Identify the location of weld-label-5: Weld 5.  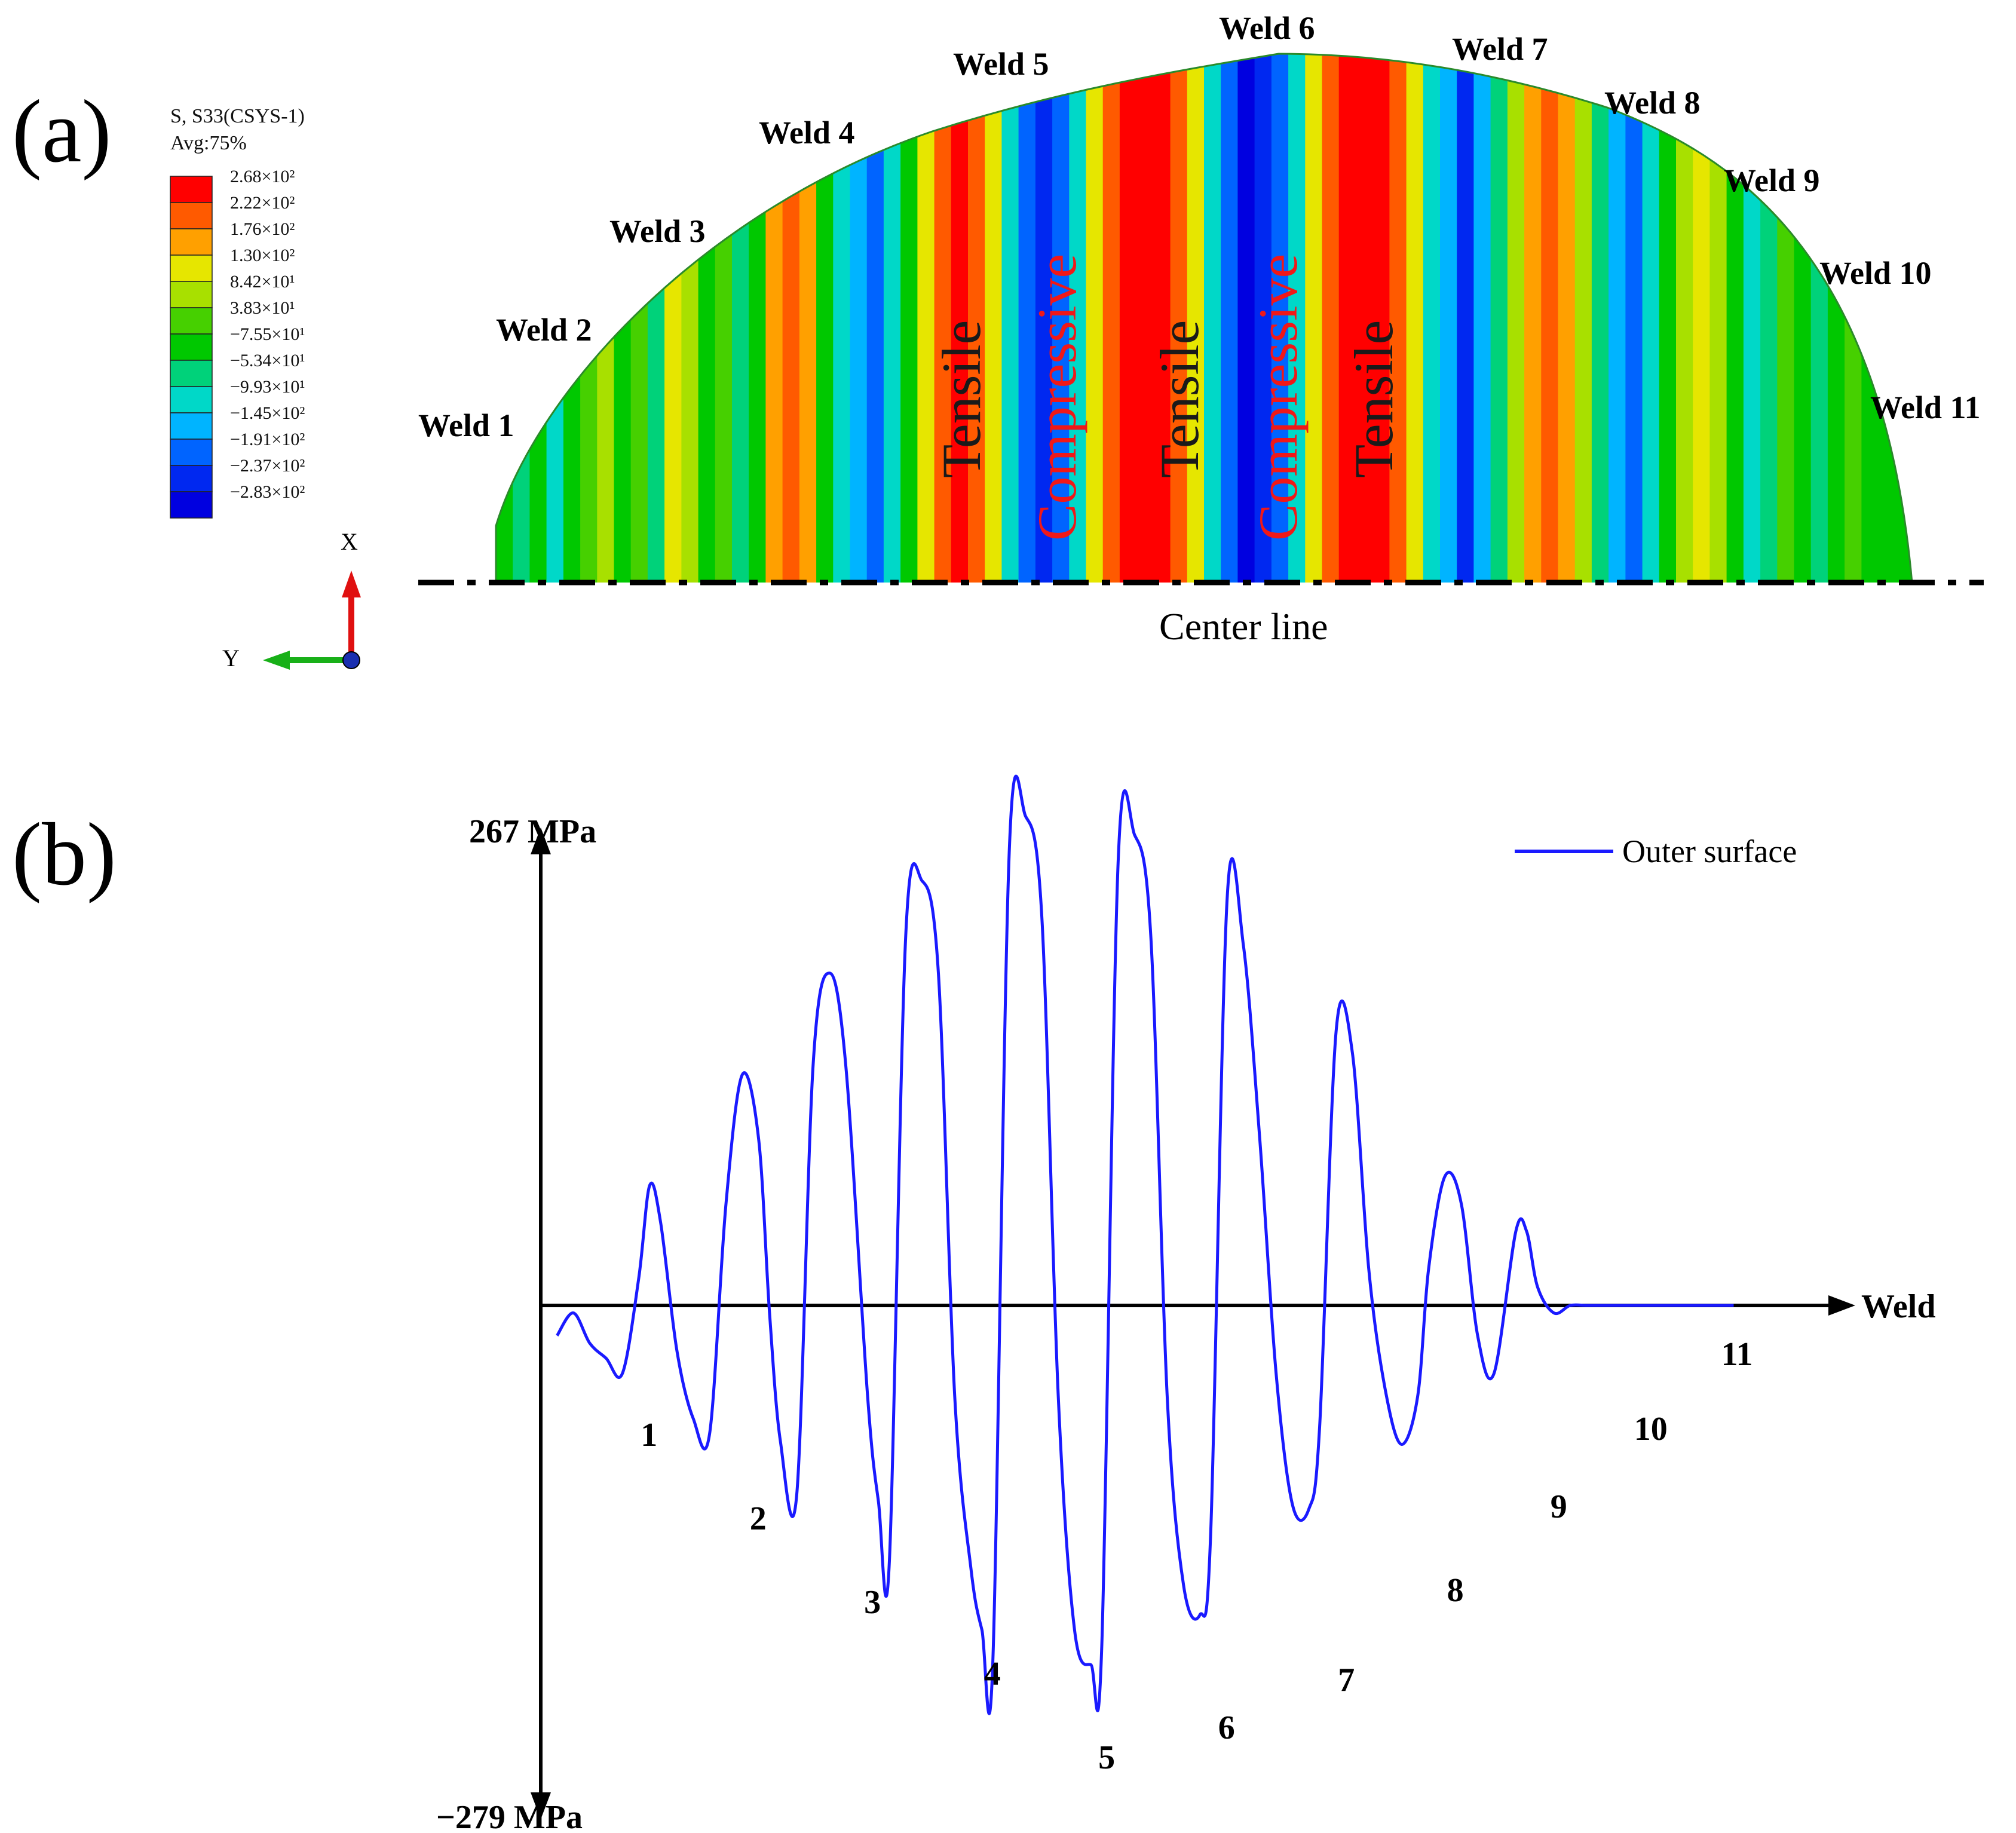
(1001, 64).